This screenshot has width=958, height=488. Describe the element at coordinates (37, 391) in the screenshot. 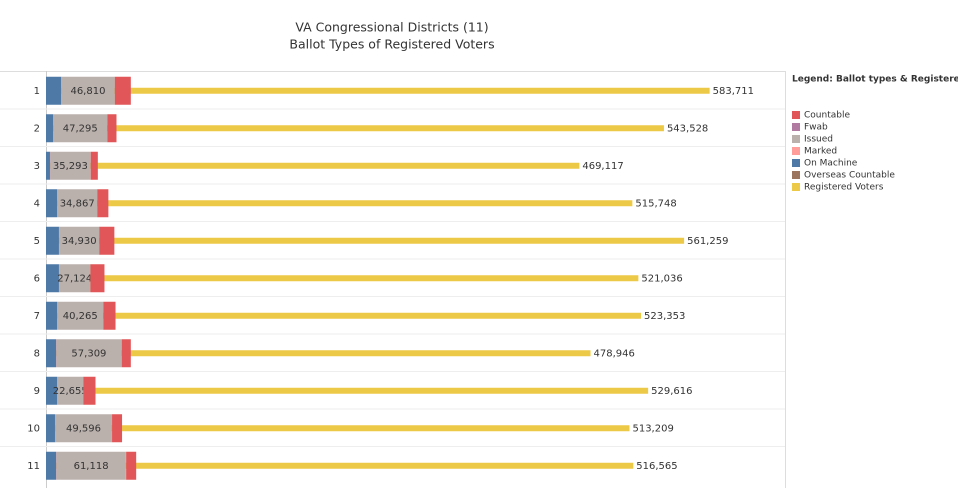

I see `y-tick-label: 9` at that location.